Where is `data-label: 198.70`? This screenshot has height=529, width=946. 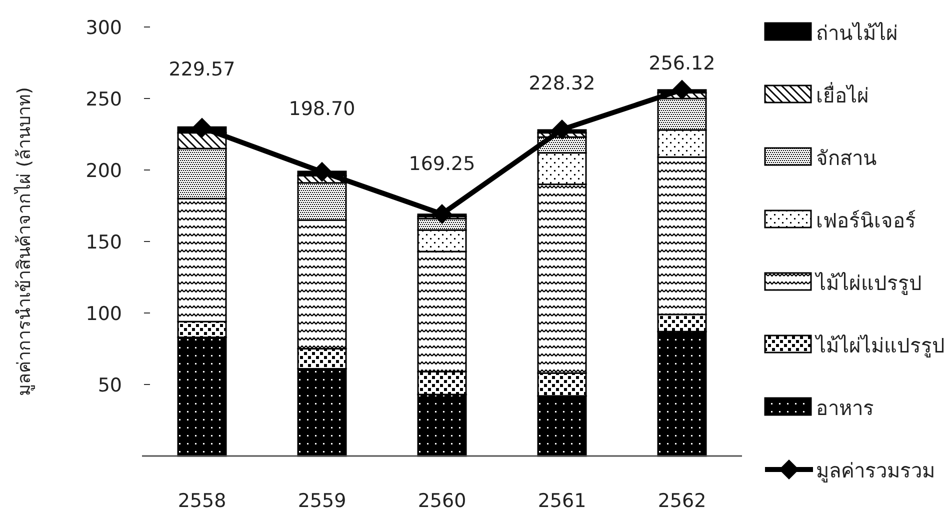 data-label: 198.70 is located at coordinates (322, 109).